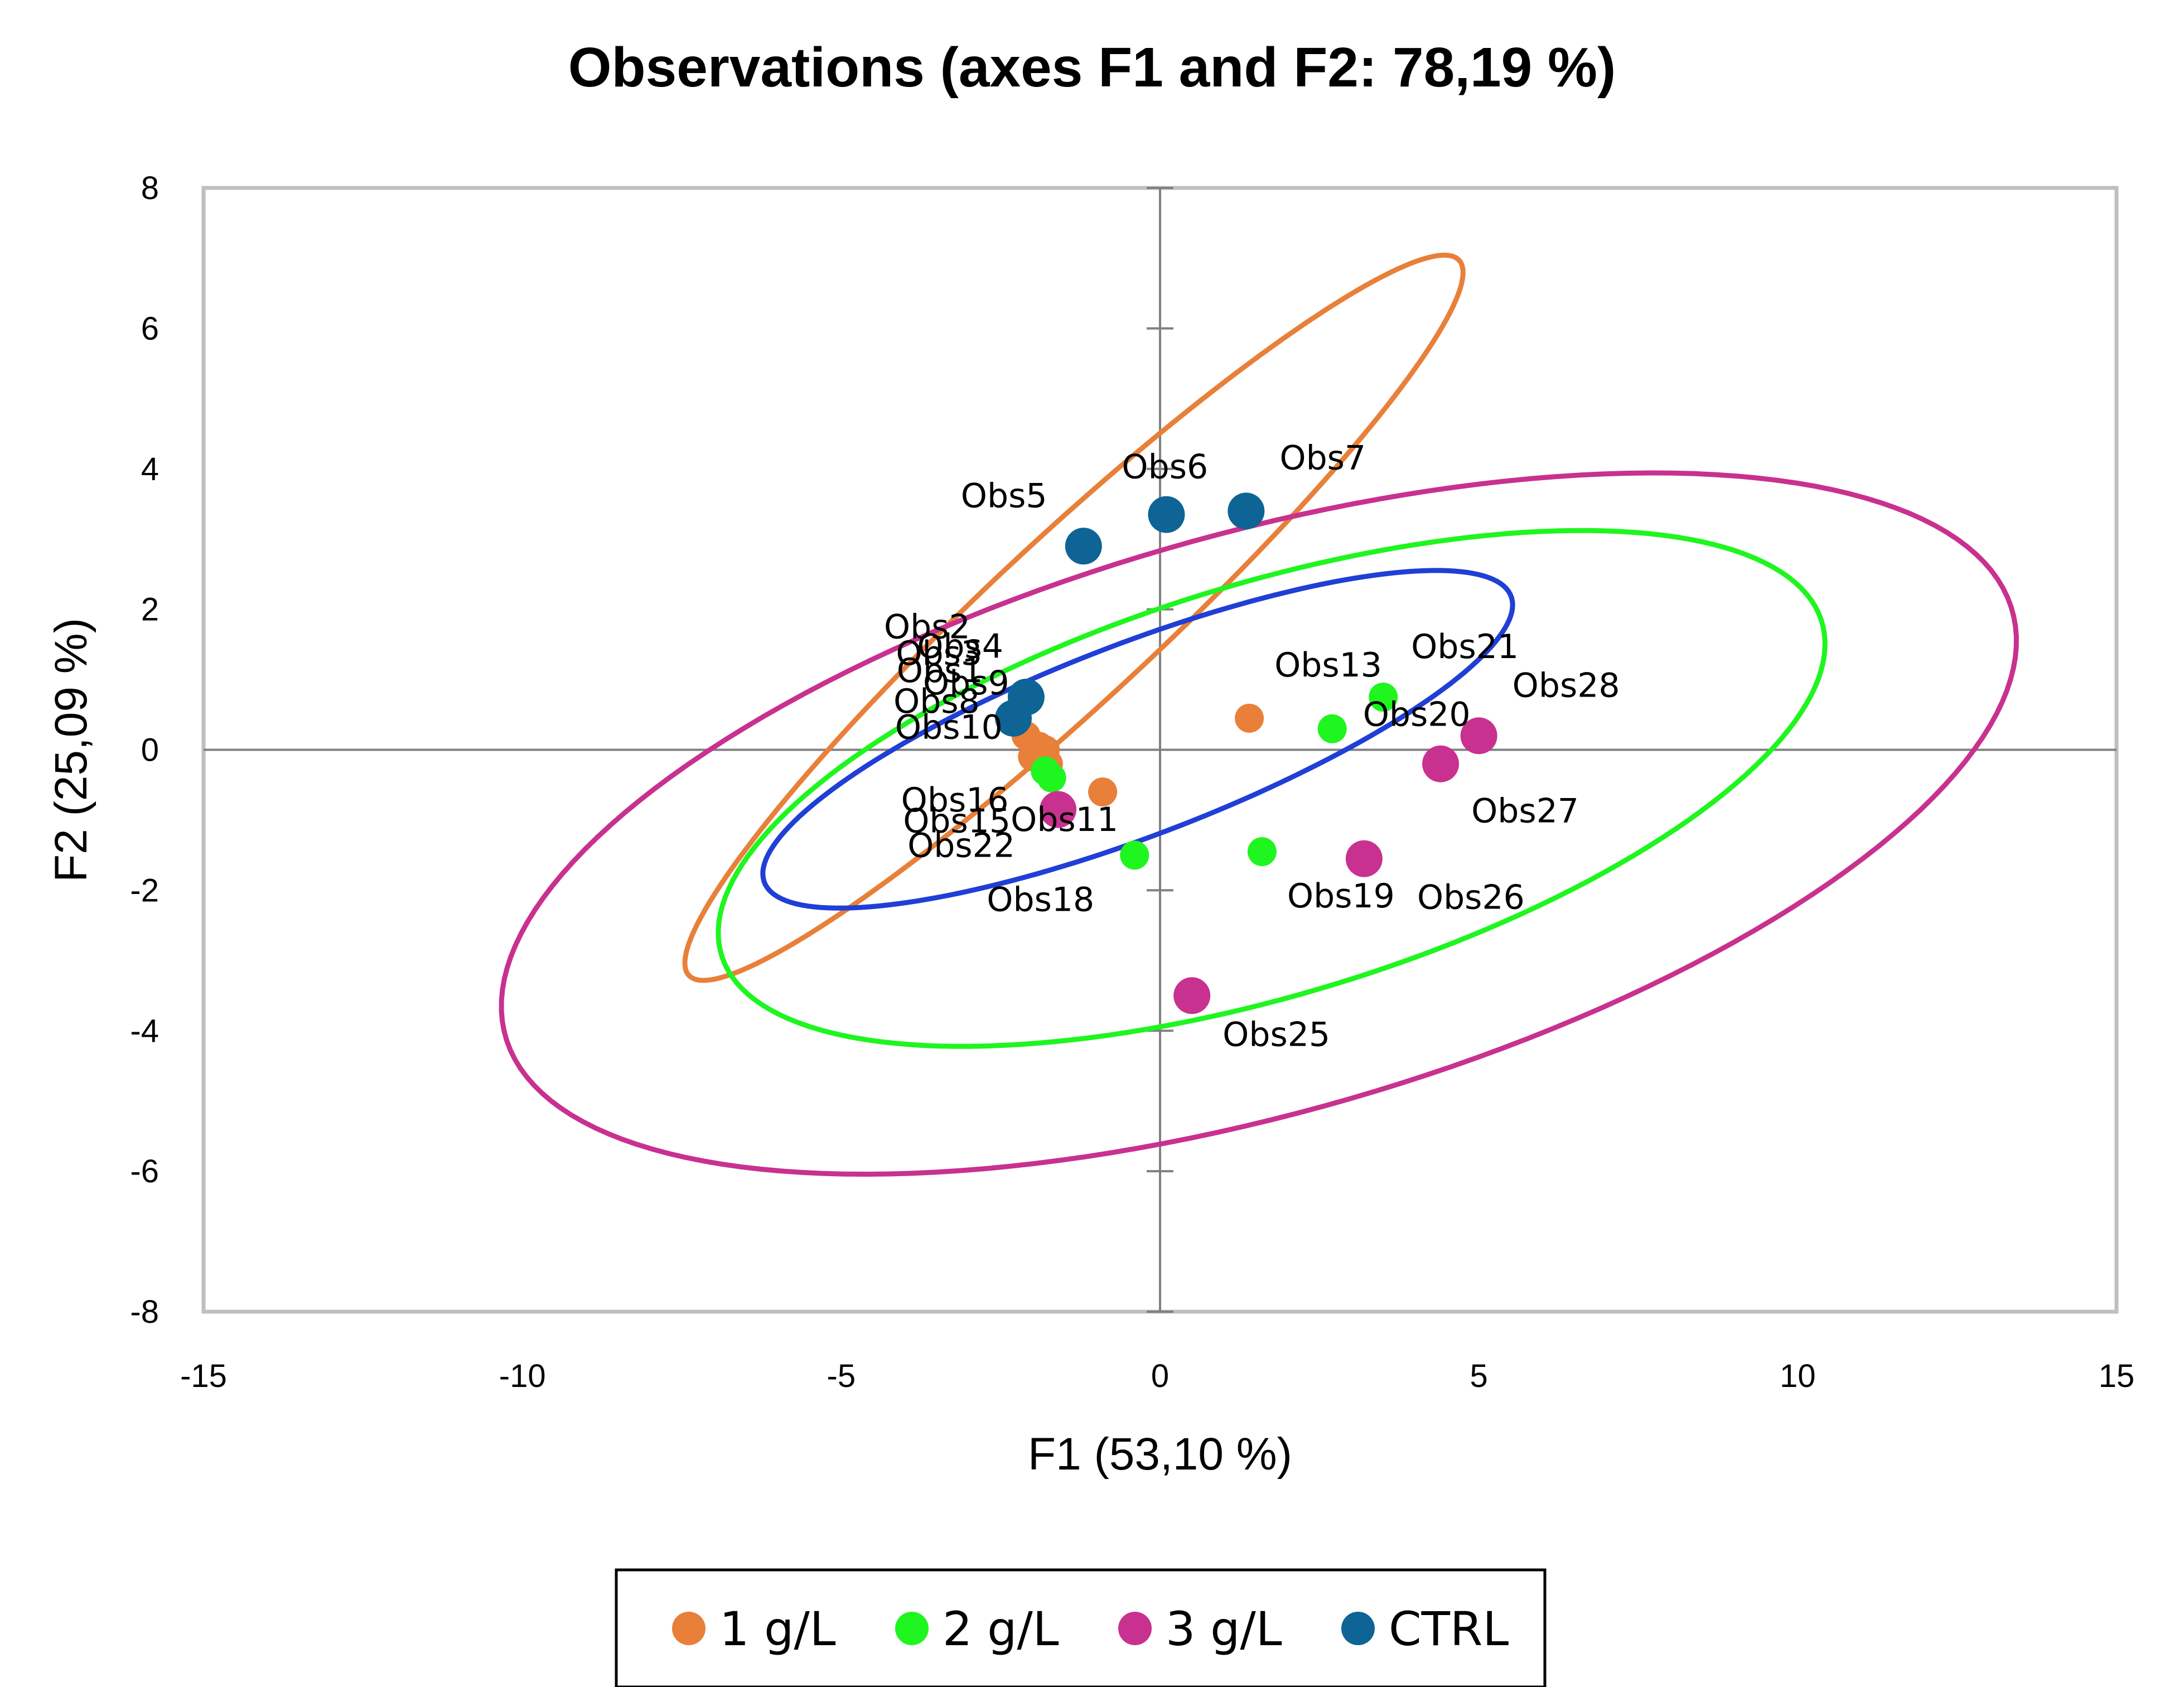 The image size is (2184, 1687). Describe the element at coordinates (1364, 858) in the screenshot. I see `point-obs26` at that location.